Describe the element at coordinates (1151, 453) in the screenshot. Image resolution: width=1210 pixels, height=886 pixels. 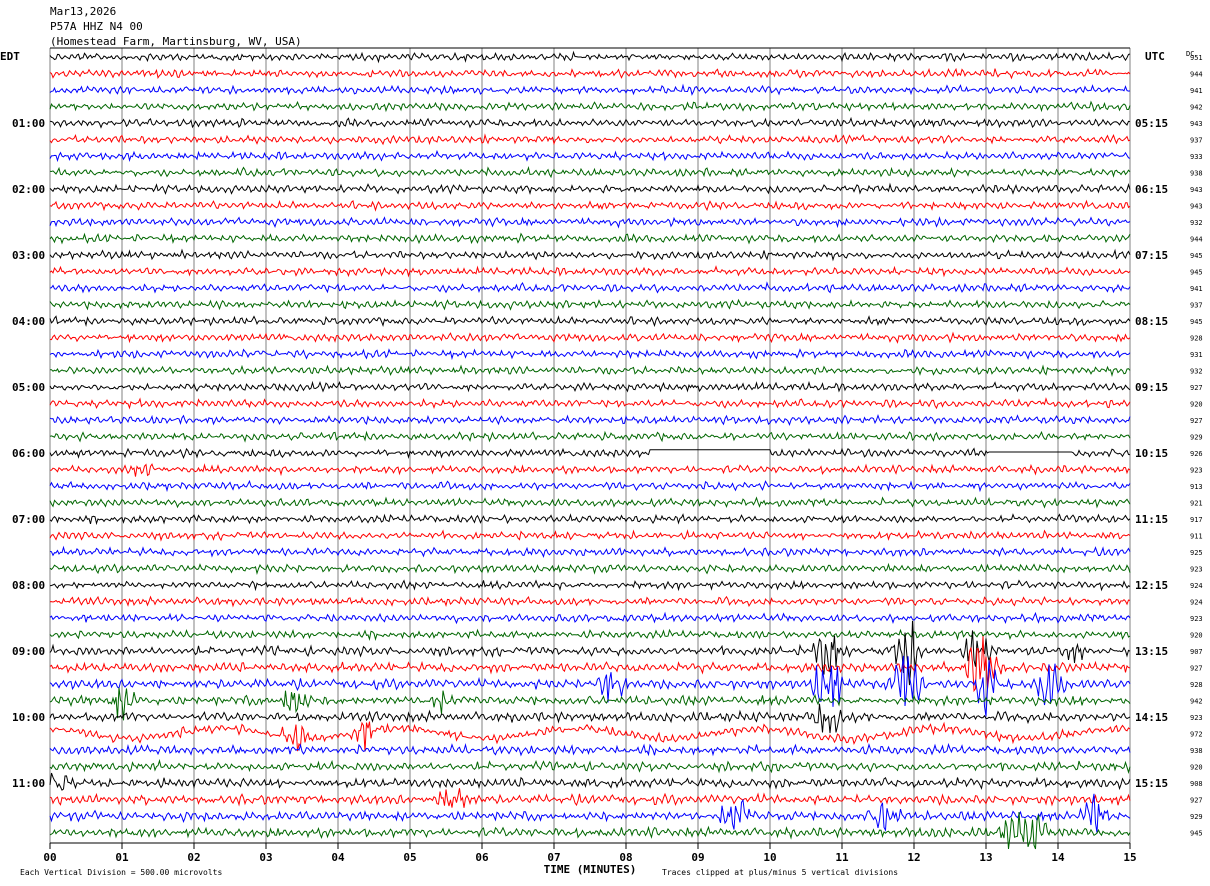
I see `right-time-label-5: 10:15` at that location.